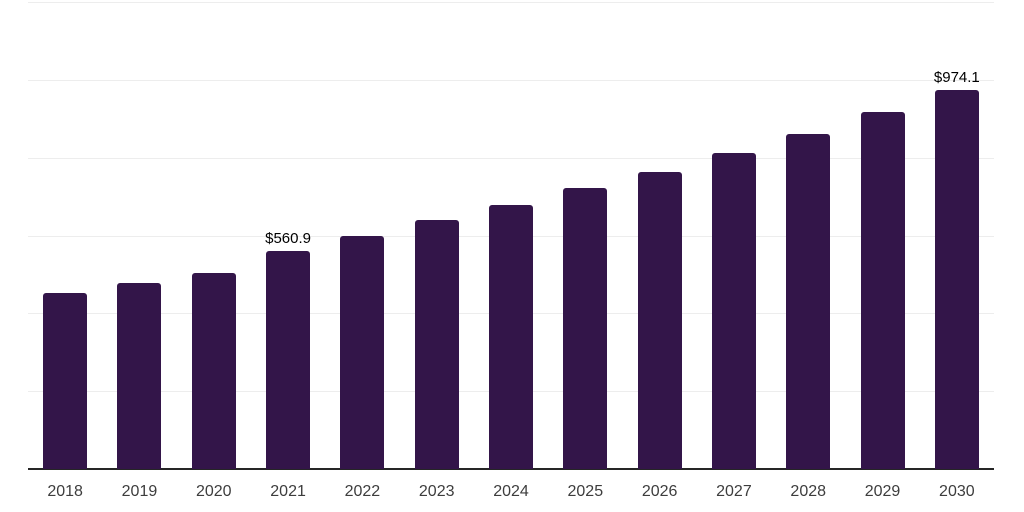 Image resolution: width=1024 pixels, height=512 pixels. I want to click on bar-2024, so click(511, 337).